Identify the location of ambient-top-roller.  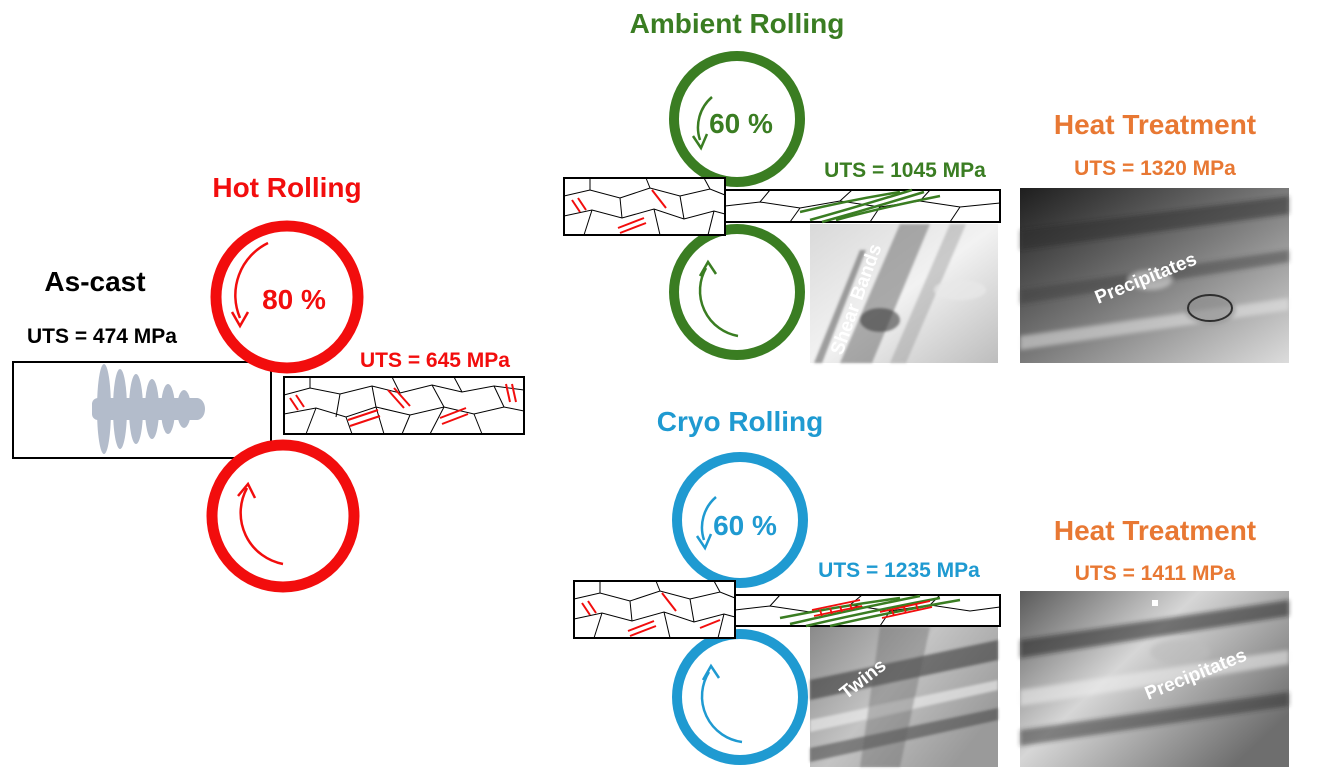
(737, 119).